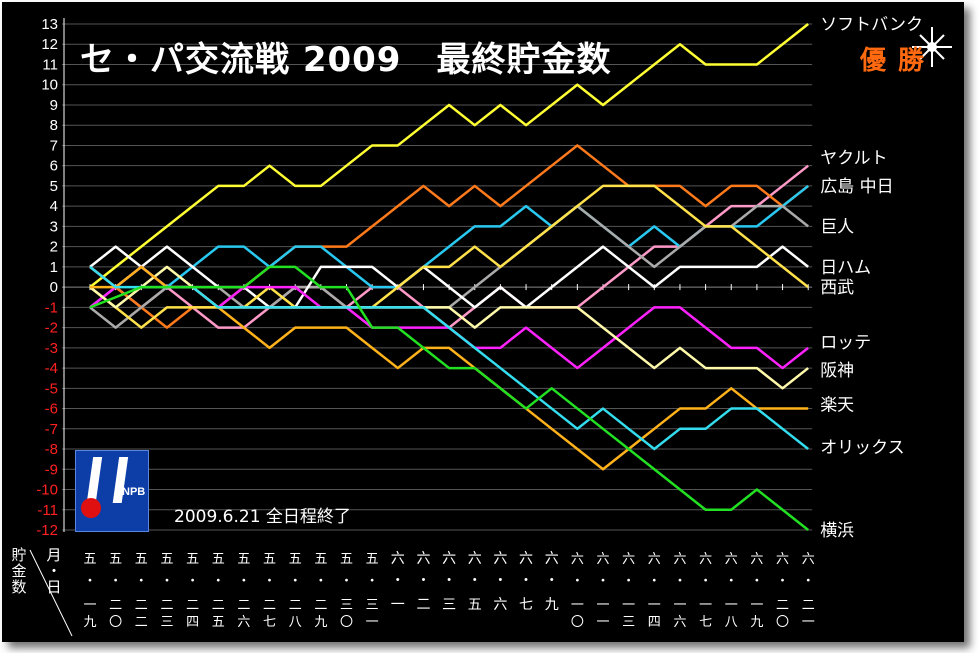 This screenshot has height=653, width=978. Describe the element at coordinates (54, 287) in the screenshot. I see `y-tick-label: 0` at that location.